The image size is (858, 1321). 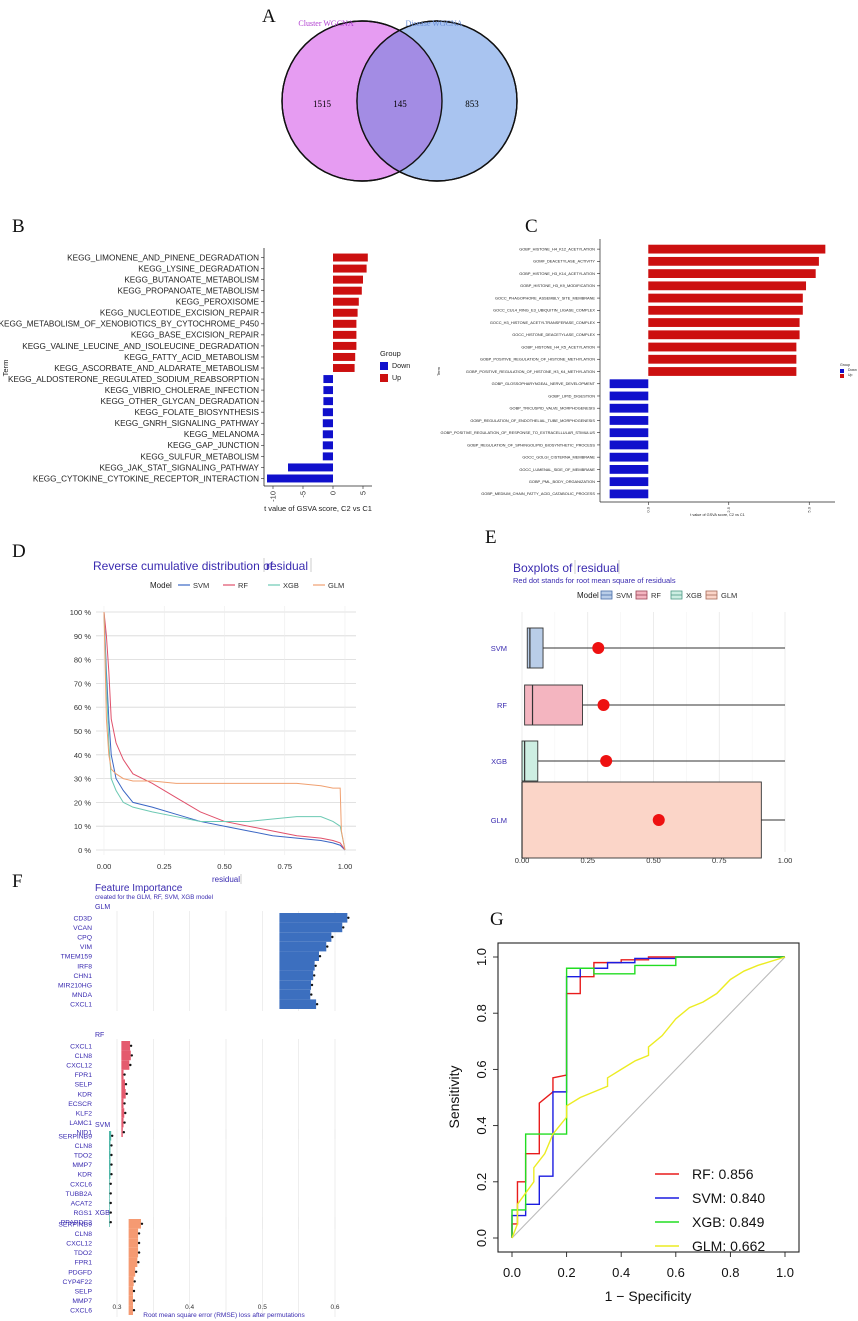 I want to click on category-label: KEGG_JAK_STAT_SIGNALING_PATHWAY, so click(x=179, y=467).